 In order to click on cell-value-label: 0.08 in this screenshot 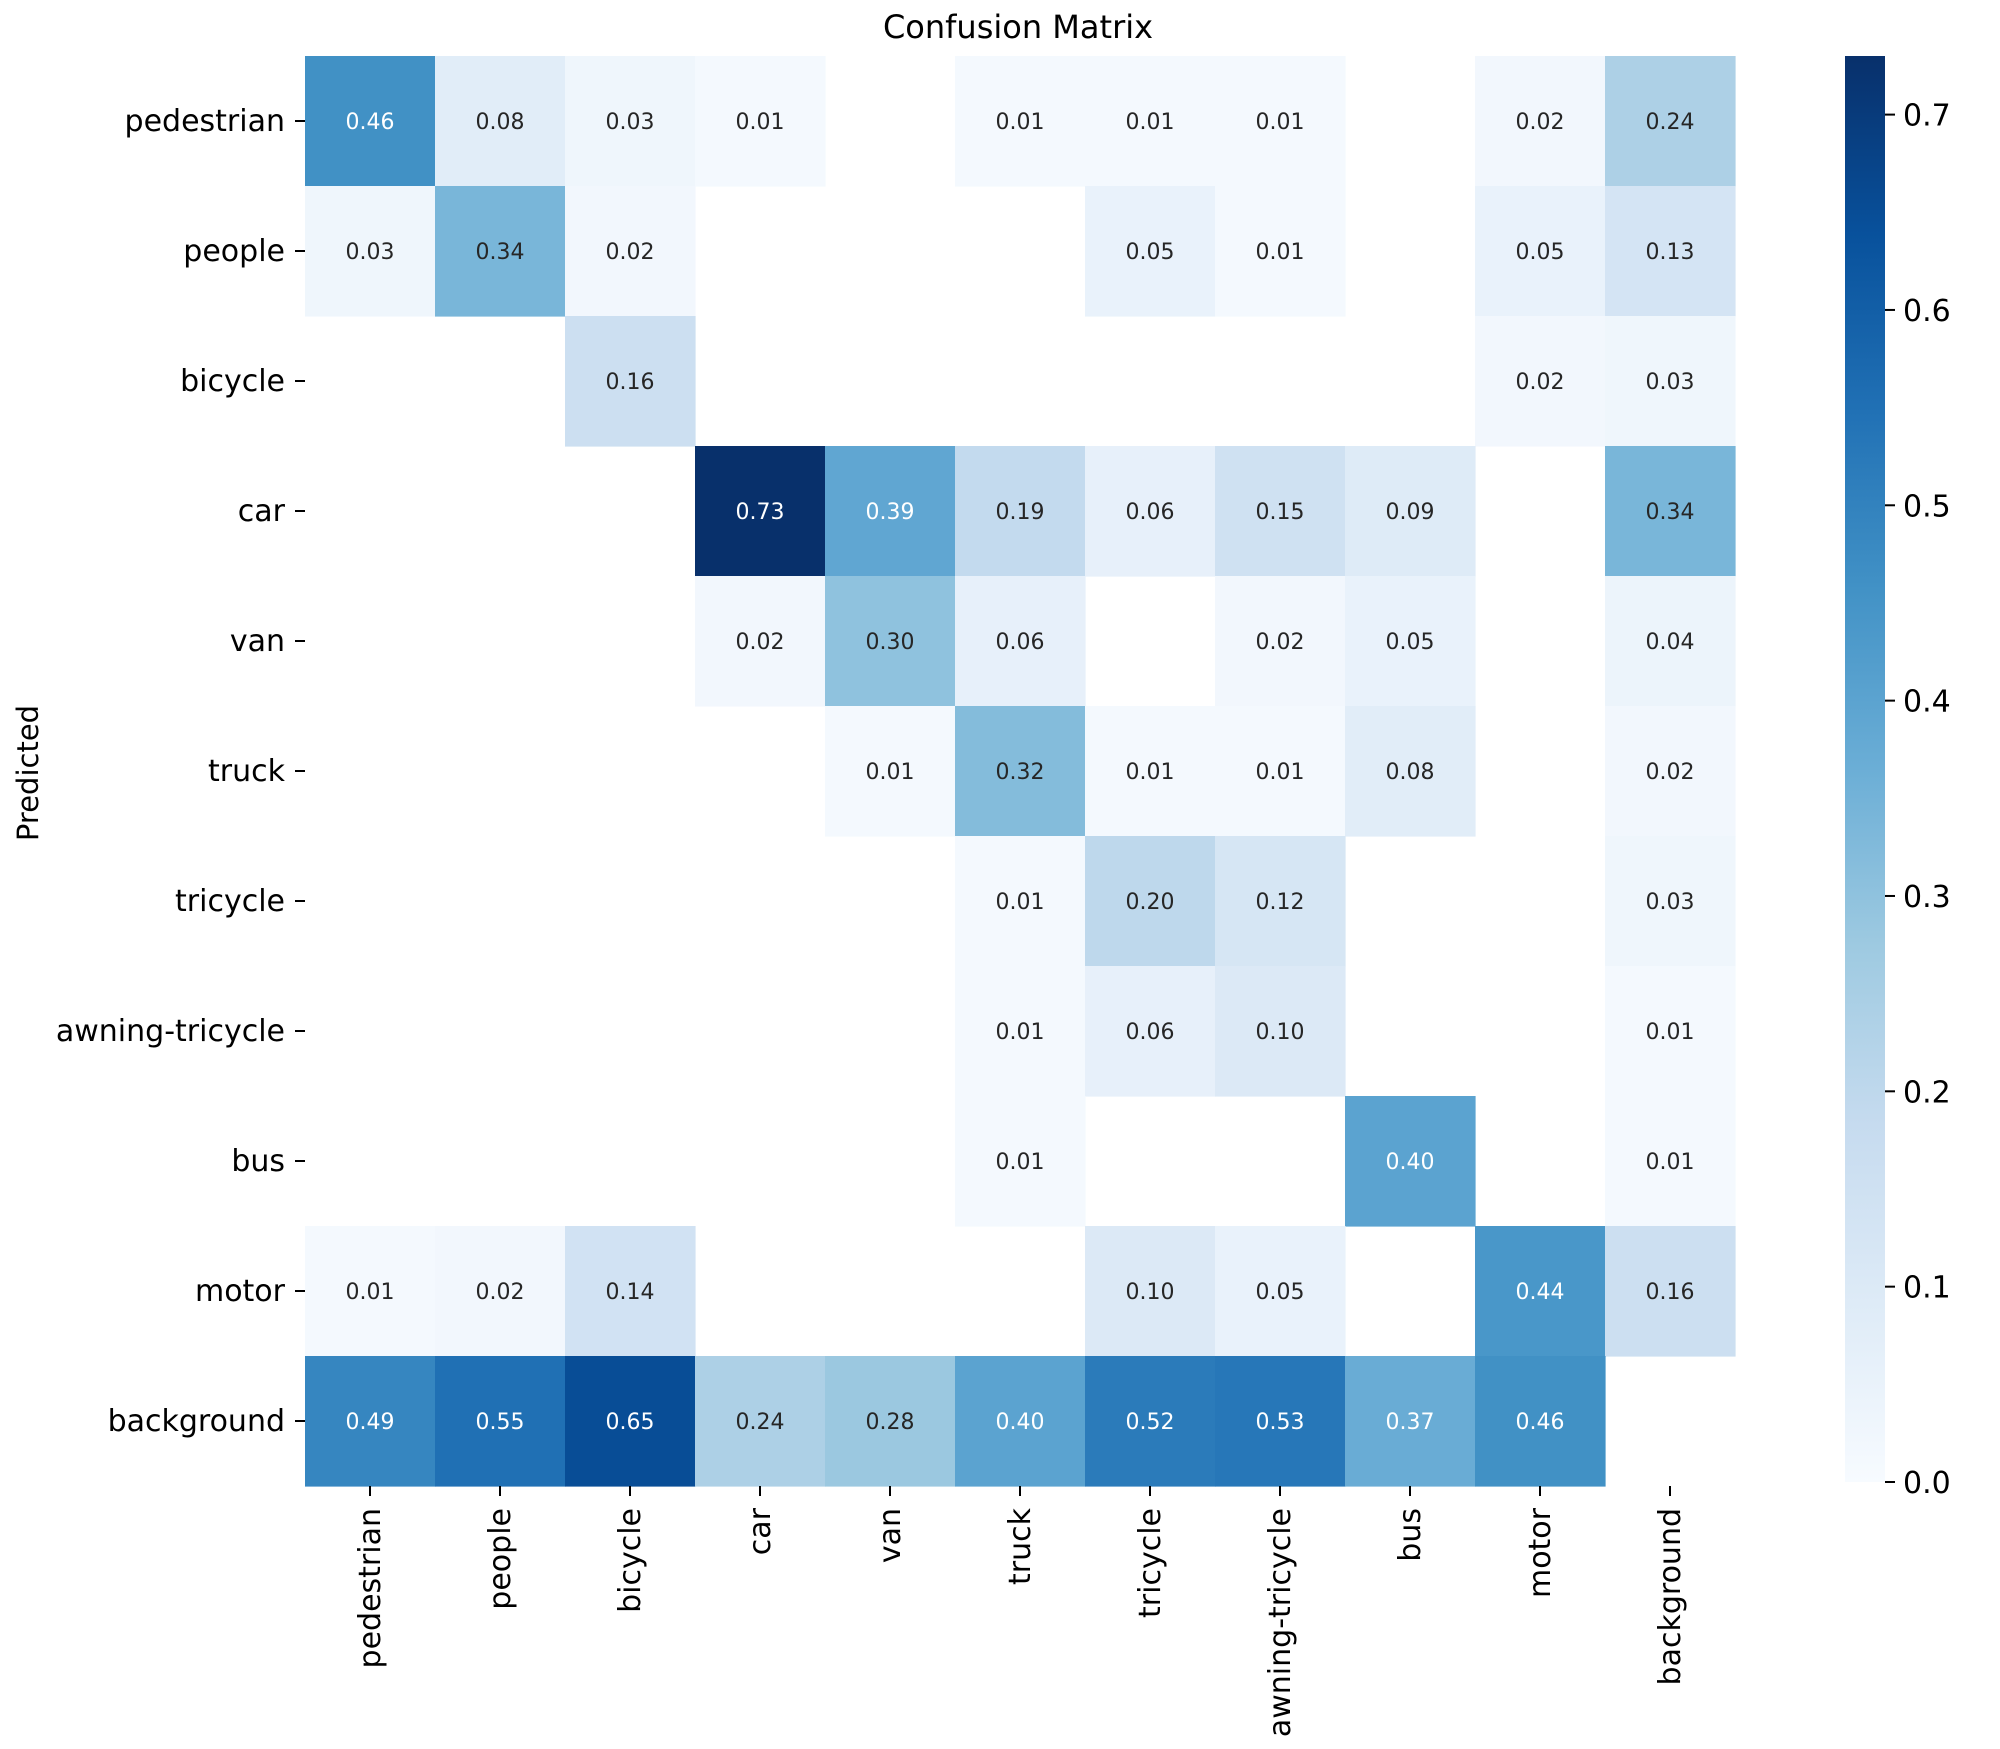, I will do `click(1410, 772)`.